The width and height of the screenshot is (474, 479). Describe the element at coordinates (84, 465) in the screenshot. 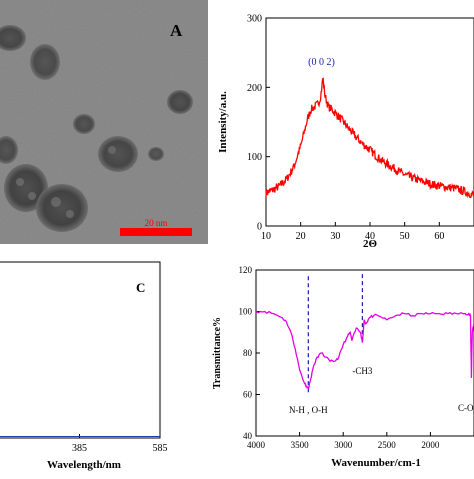

I see `x-axis-title: Wavelength/nm` at that location.